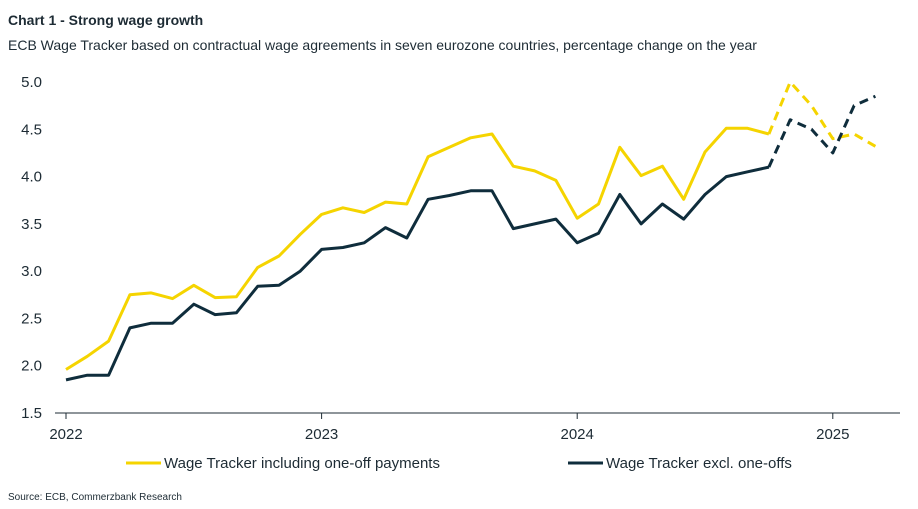 Image resolution: width=918 pixels, height=509 pixels. What do you see at coordinates (106, 20) in the screenshot?
I see `chart-title: Chart 1 - Strong wage growth` at bounding box center [106, 20].